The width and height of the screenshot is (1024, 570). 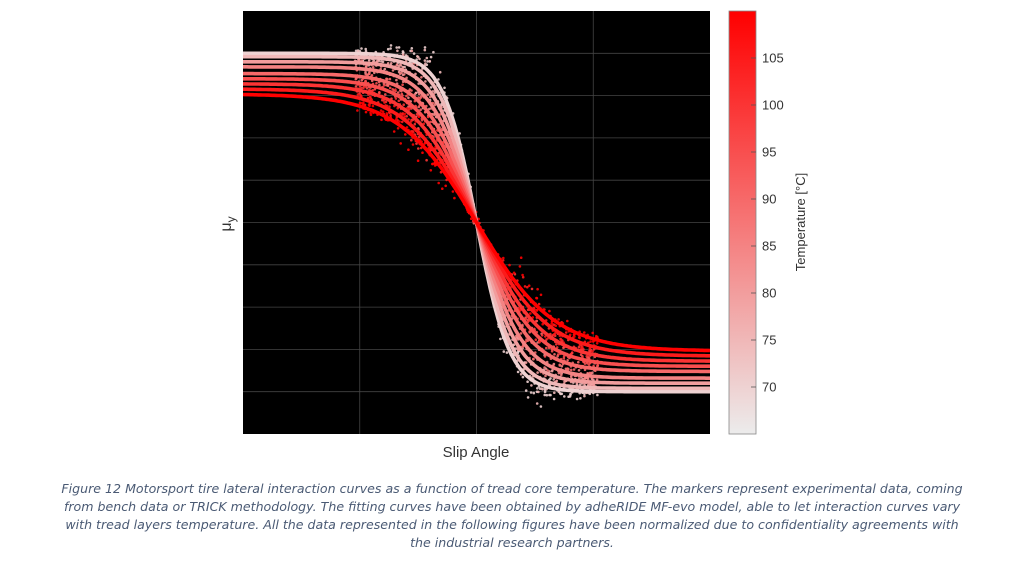 What do you see at coordinates (773, 58) in the screenshot?
I see `colorbar-tick-label: 105` at bounding box center [773, 58].